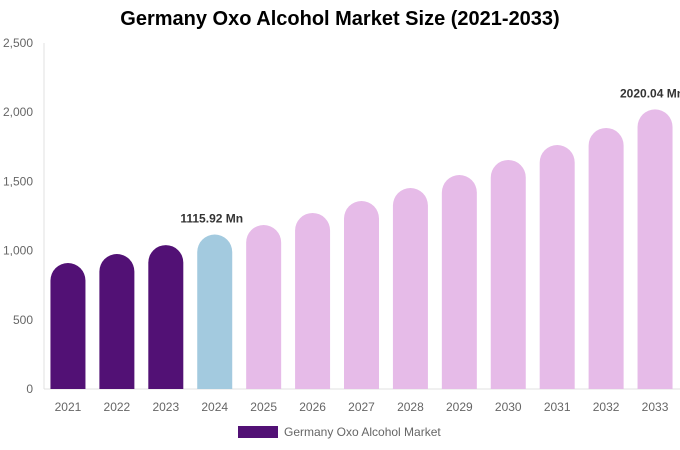 The height and width of the screenshot is (450, 680). Describe the element at coordinates (29, 389) in the screenshot. I see `y-tick-label: 0` at that location.